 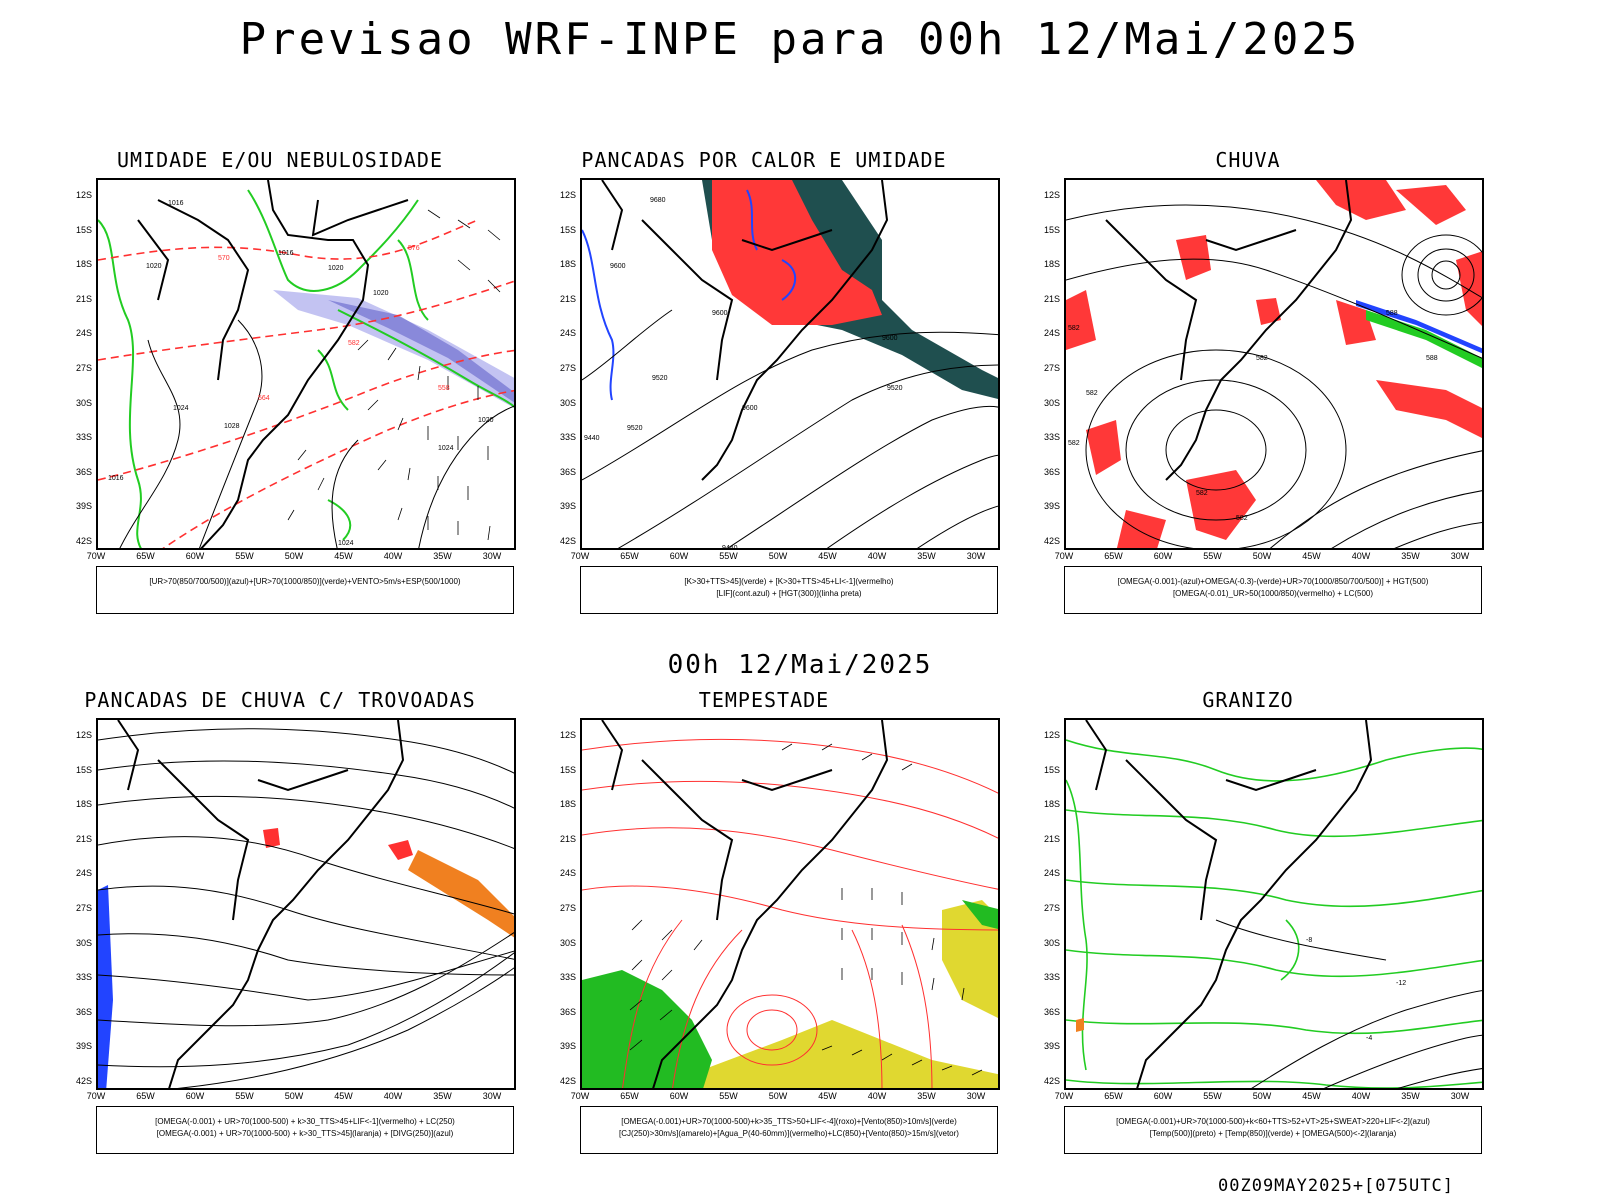 What do you see at coordinates (658, 200) in the screenshot?
I see `contour-label: 9680` at bounding box center [658, 200].